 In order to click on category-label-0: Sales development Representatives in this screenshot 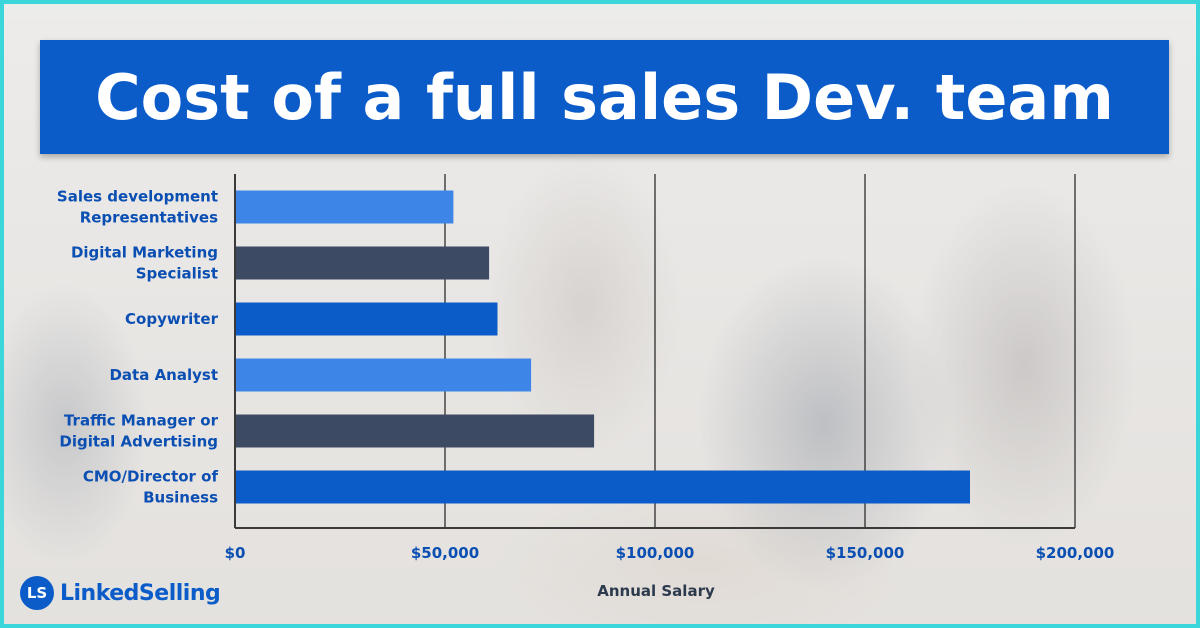, I will do `click(137, 207)`.